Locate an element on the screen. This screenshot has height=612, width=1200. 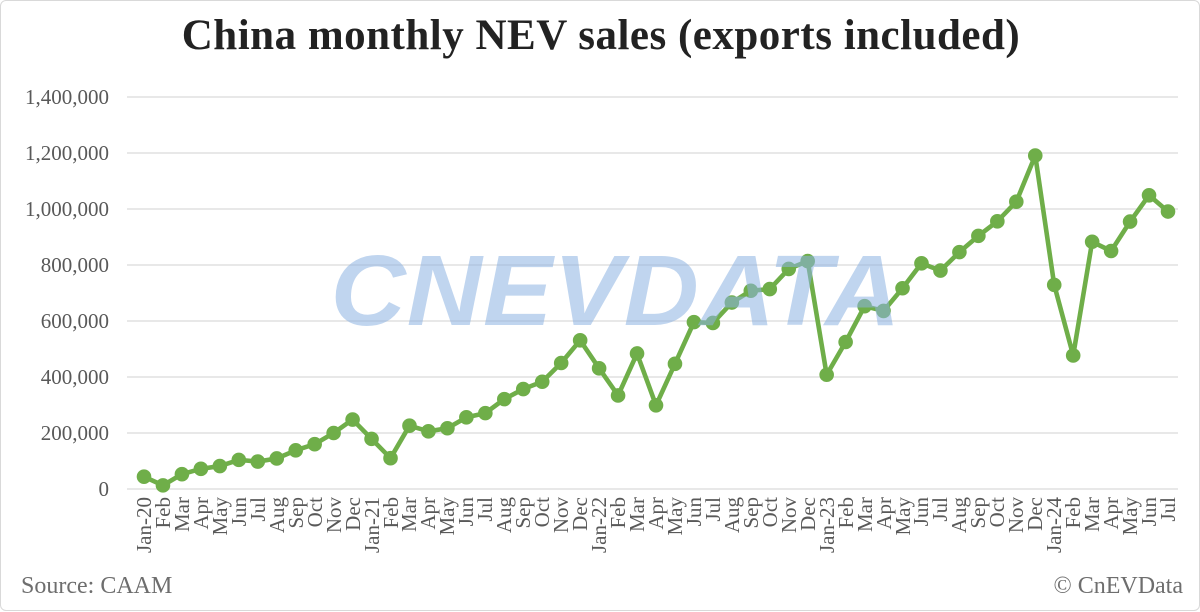
y-tick-label: 0 is located at coordinates (104, 489).